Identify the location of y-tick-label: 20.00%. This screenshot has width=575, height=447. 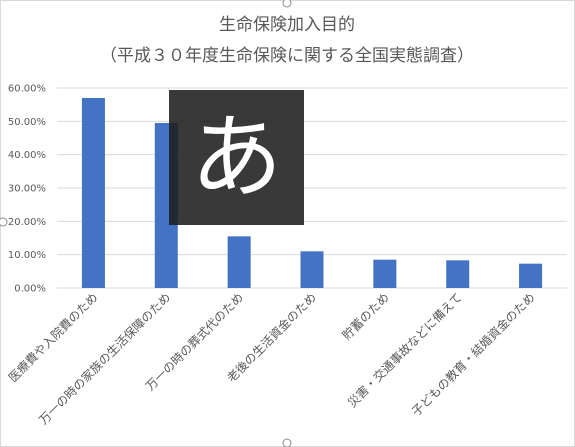
(27, 222).